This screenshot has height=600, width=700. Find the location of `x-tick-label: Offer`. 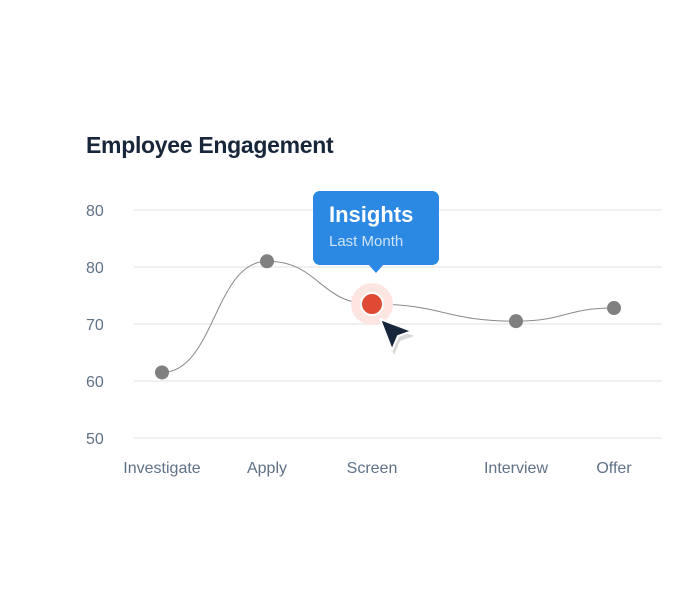

x-tick-label: Offer is located at coordinates (614, 468).